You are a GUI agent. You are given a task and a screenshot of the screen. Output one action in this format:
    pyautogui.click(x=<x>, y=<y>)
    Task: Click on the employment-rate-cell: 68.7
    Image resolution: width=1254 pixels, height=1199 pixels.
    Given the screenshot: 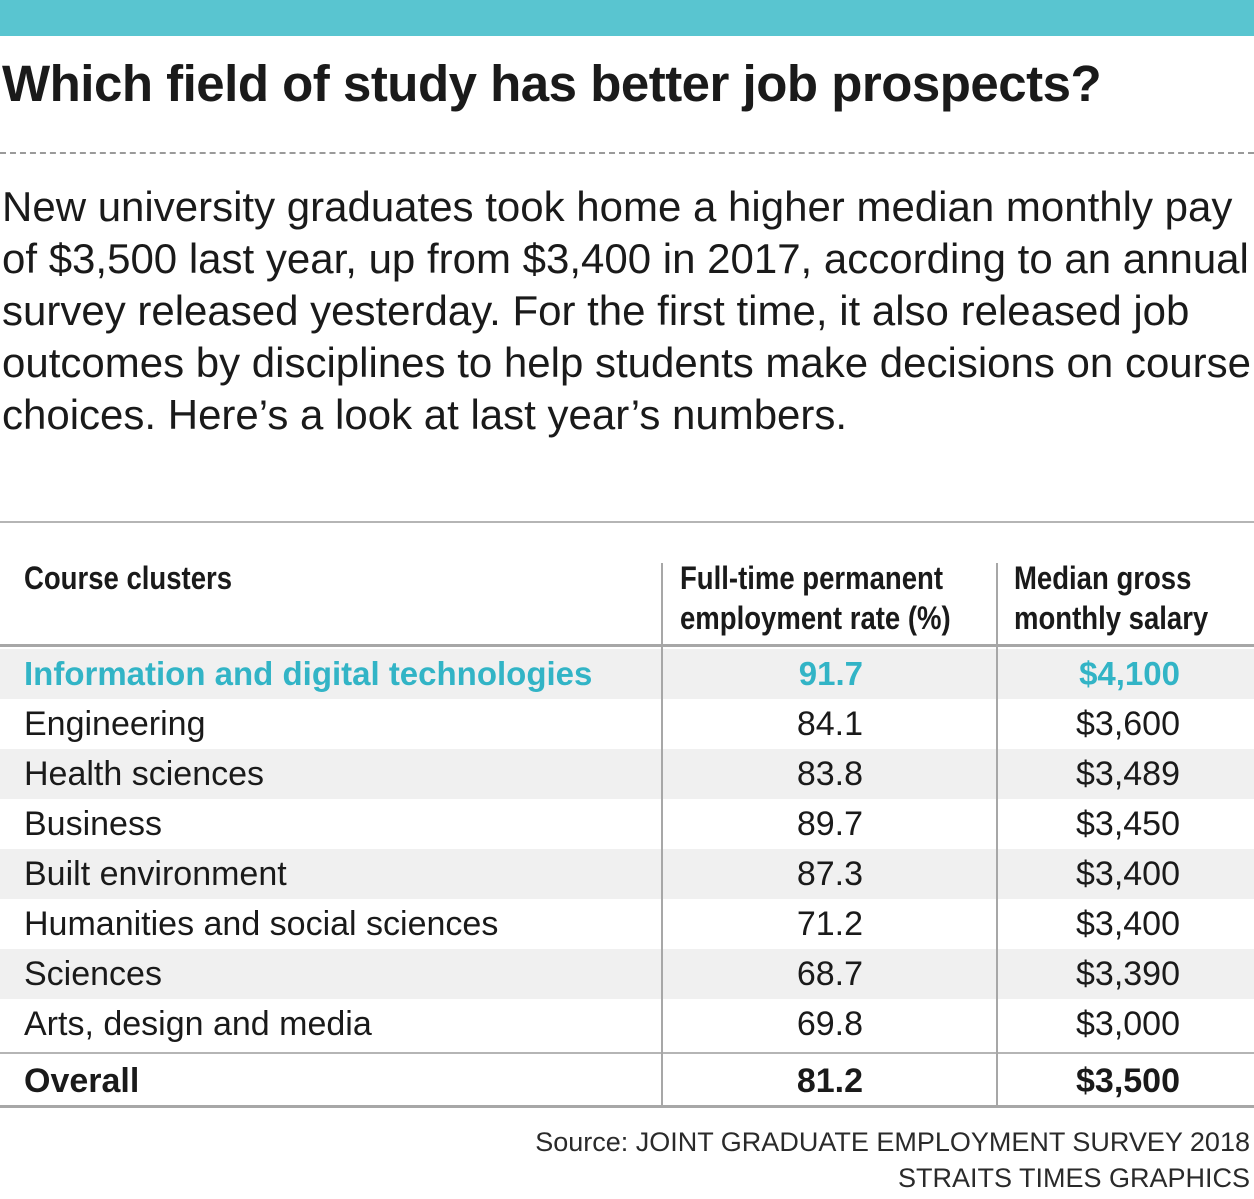 What is the action you would take?
    pyautogui.click(x=829, y=974)
    